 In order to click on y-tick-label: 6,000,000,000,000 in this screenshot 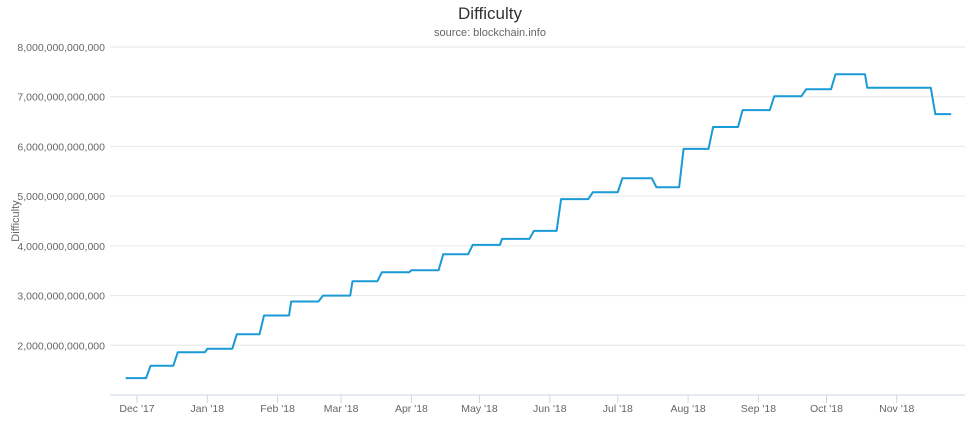, I will do `click(61, 147)`.